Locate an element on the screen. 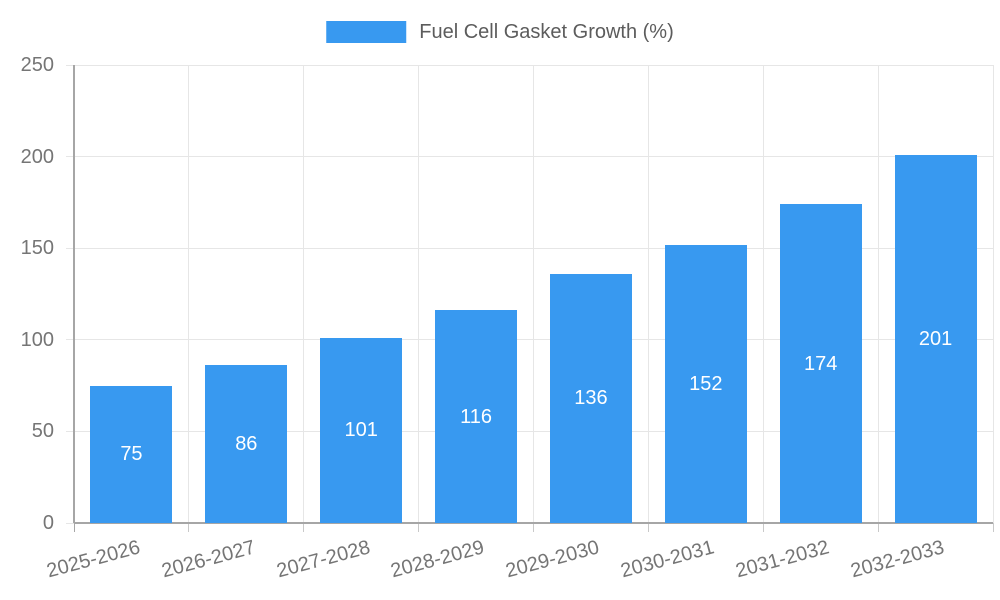 This screenshot has width=1000, height=600. bar-value-label: 201 is located at coordinates (935, 338).